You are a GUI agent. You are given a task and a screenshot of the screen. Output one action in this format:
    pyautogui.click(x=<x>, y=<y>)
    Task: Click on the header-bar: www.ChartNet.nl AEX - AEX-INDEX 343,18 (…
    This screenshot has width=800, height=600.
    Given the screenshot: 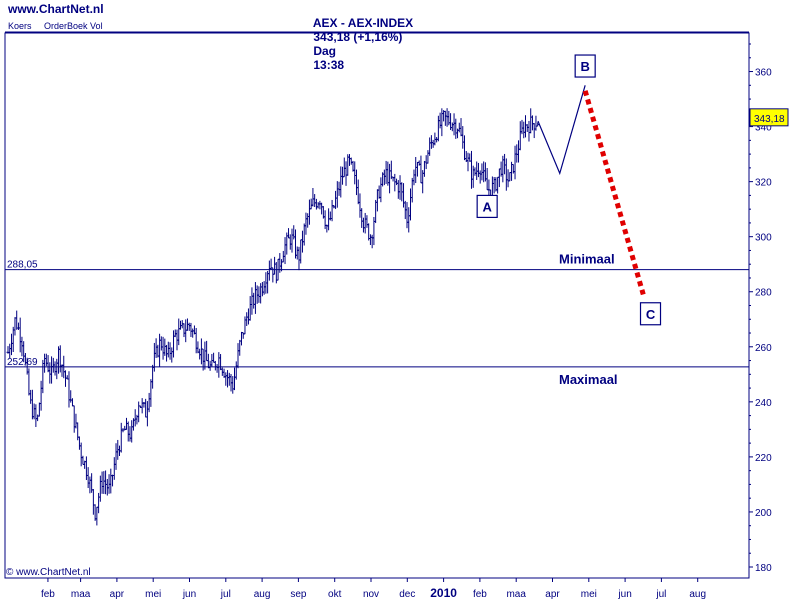 What is the action you would take?
    pyautogui.click(x=400, y=36)
    